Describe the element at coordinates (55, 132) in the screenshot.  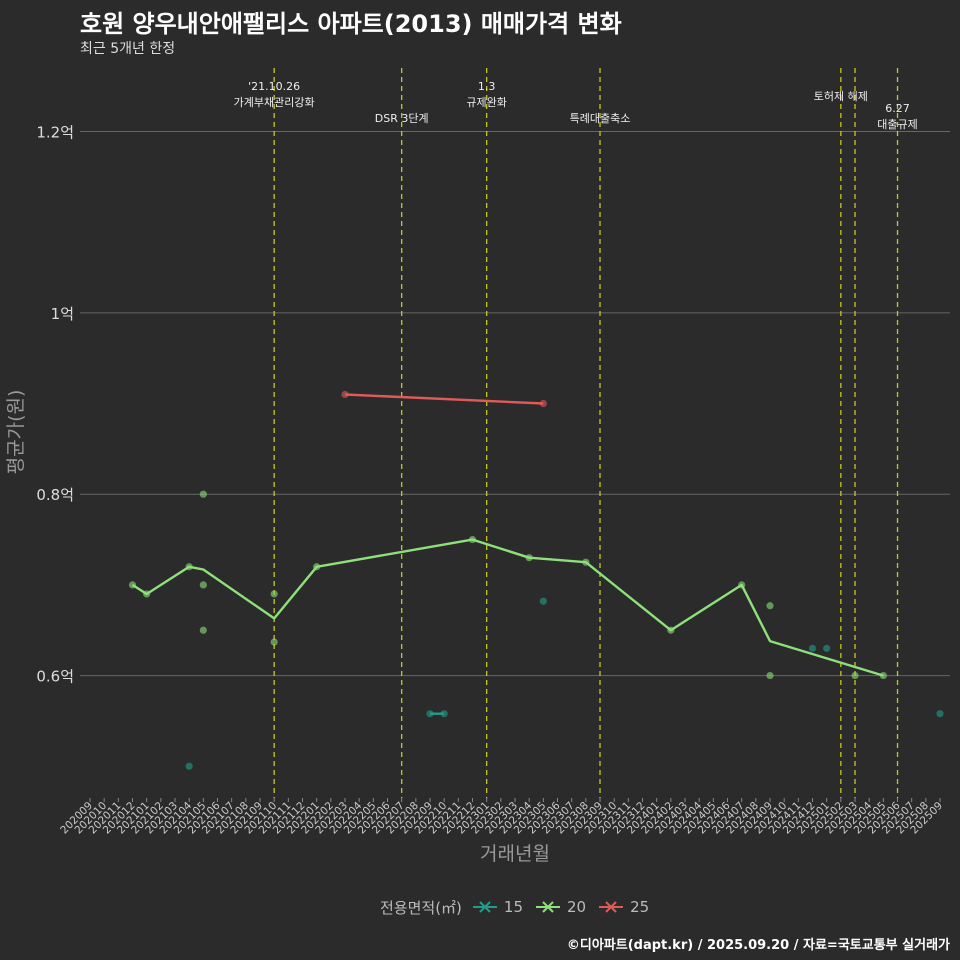
I see `y-tick-label: 1.2억` at that location.